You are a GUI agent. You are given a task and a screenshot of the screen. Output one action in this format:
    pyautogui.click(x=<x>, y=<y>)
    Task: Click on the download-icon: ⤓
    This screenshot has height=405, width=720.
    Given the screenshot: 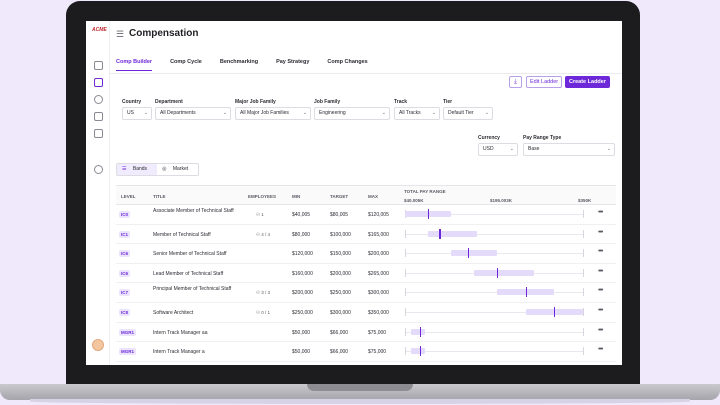 What is the action you would take?
    pyautogui.click(x=515, y=82)
    